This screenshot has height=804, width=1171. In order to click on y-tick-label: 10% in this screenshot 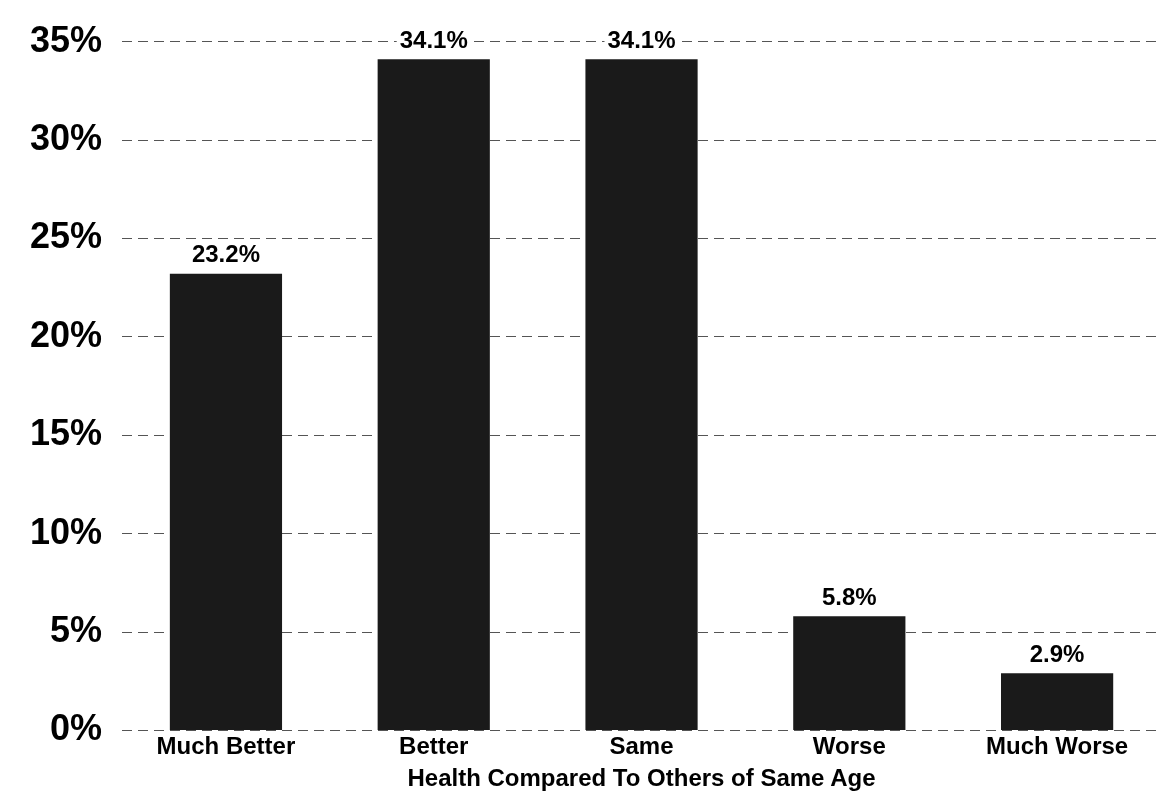, I will do `click(66, 531)`.